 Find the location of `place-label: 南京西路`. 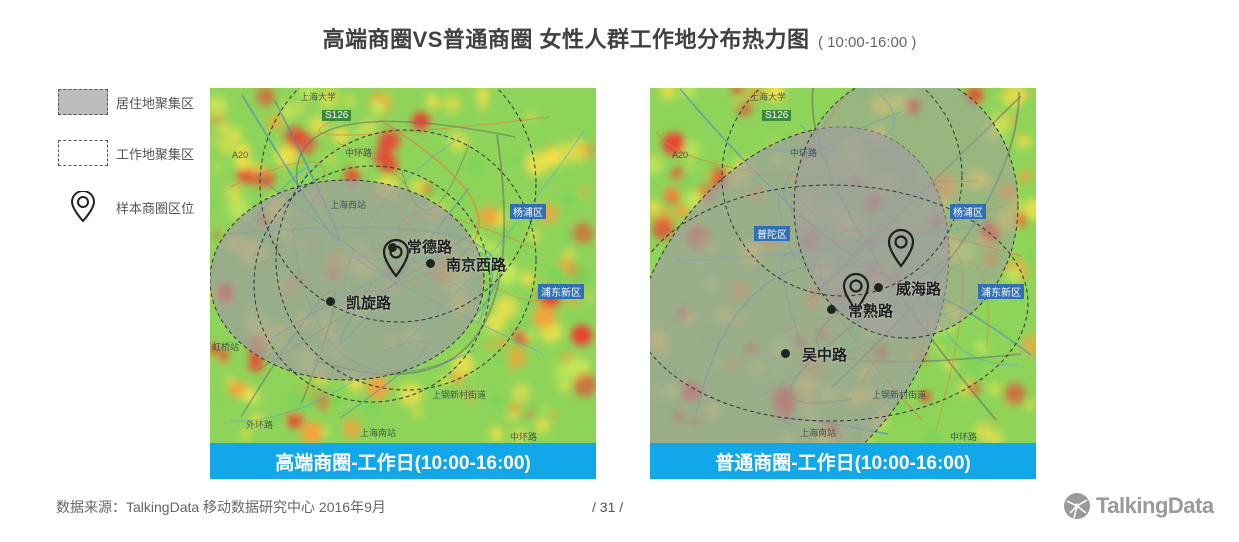

place-label: 南京西路 is located at coordinates (476, 265).